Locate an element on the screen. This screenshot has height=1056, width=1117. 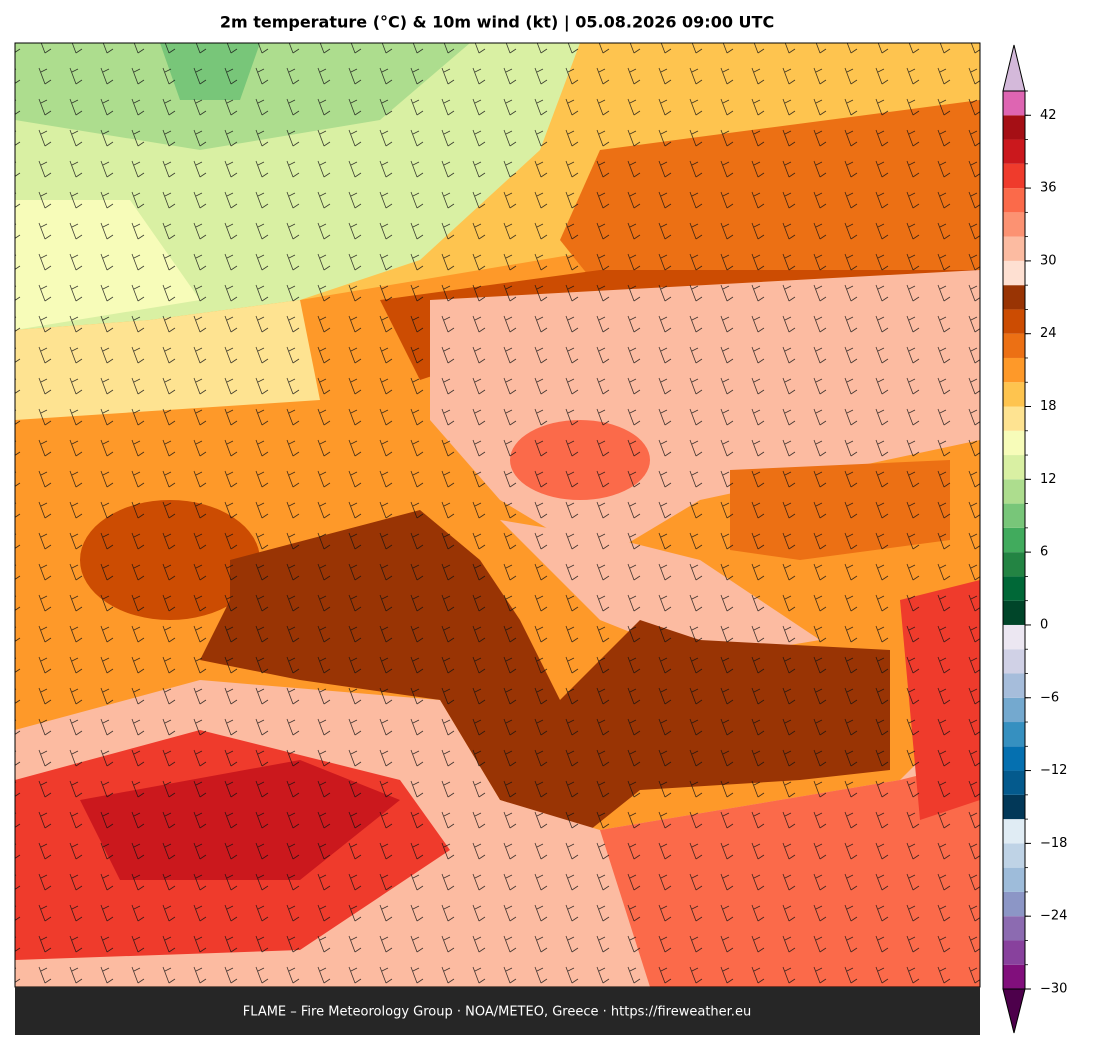
tick-label: 12 is located at coordinates (1048, 479).